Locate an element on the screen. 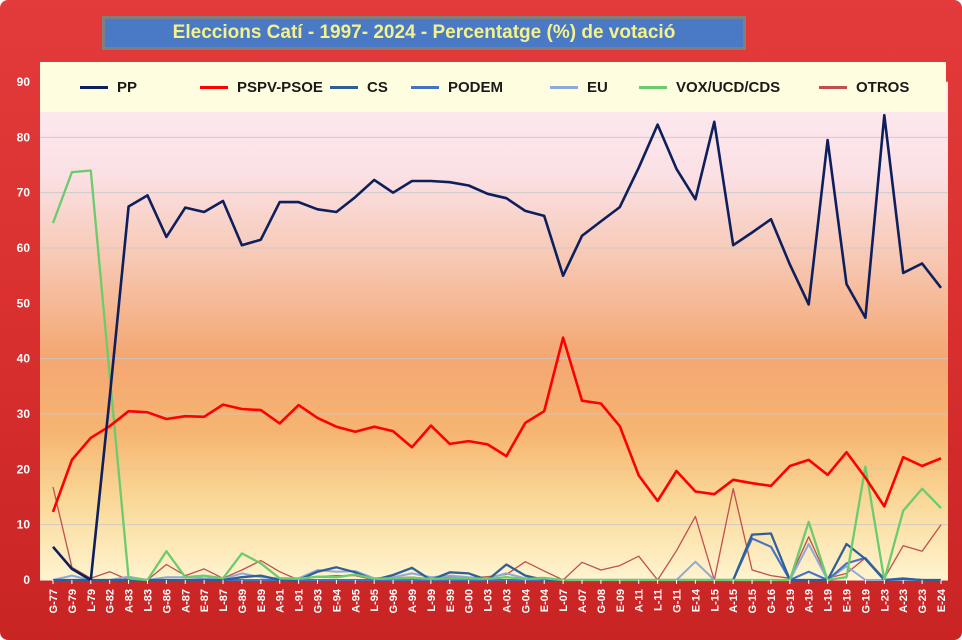  x-tick-label: G-08 is located at coordinates (602, 601).